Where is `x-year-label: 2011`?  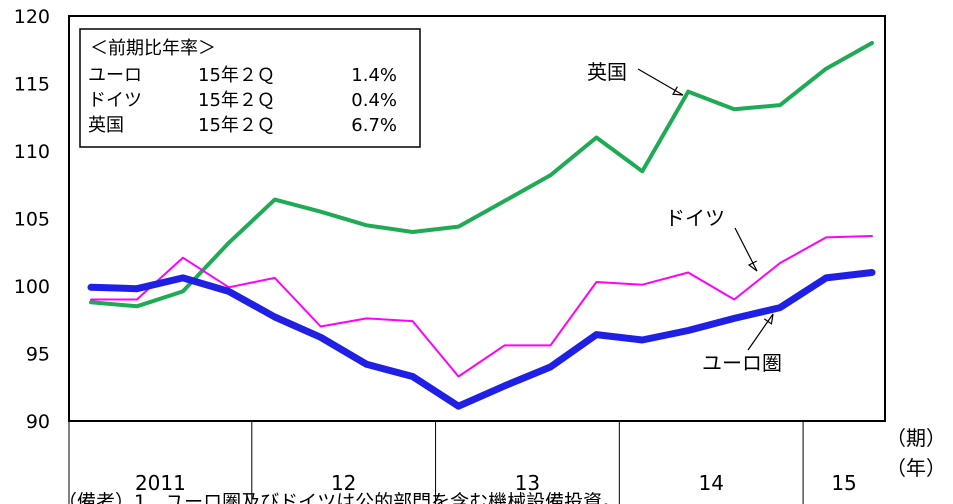 x-year-label: 2011 is located at coordinates (160, 483).